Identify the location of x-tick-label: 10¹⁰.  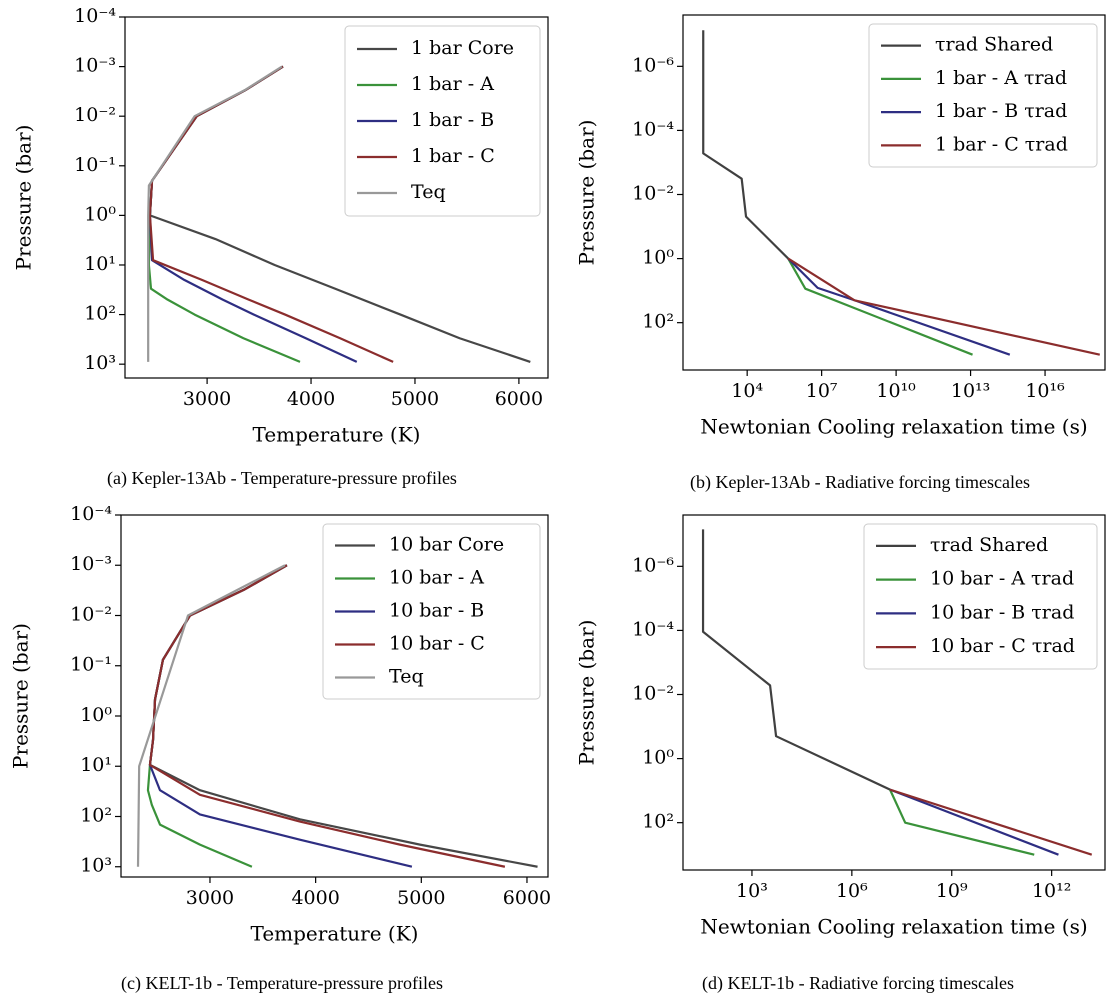
(896, 391).